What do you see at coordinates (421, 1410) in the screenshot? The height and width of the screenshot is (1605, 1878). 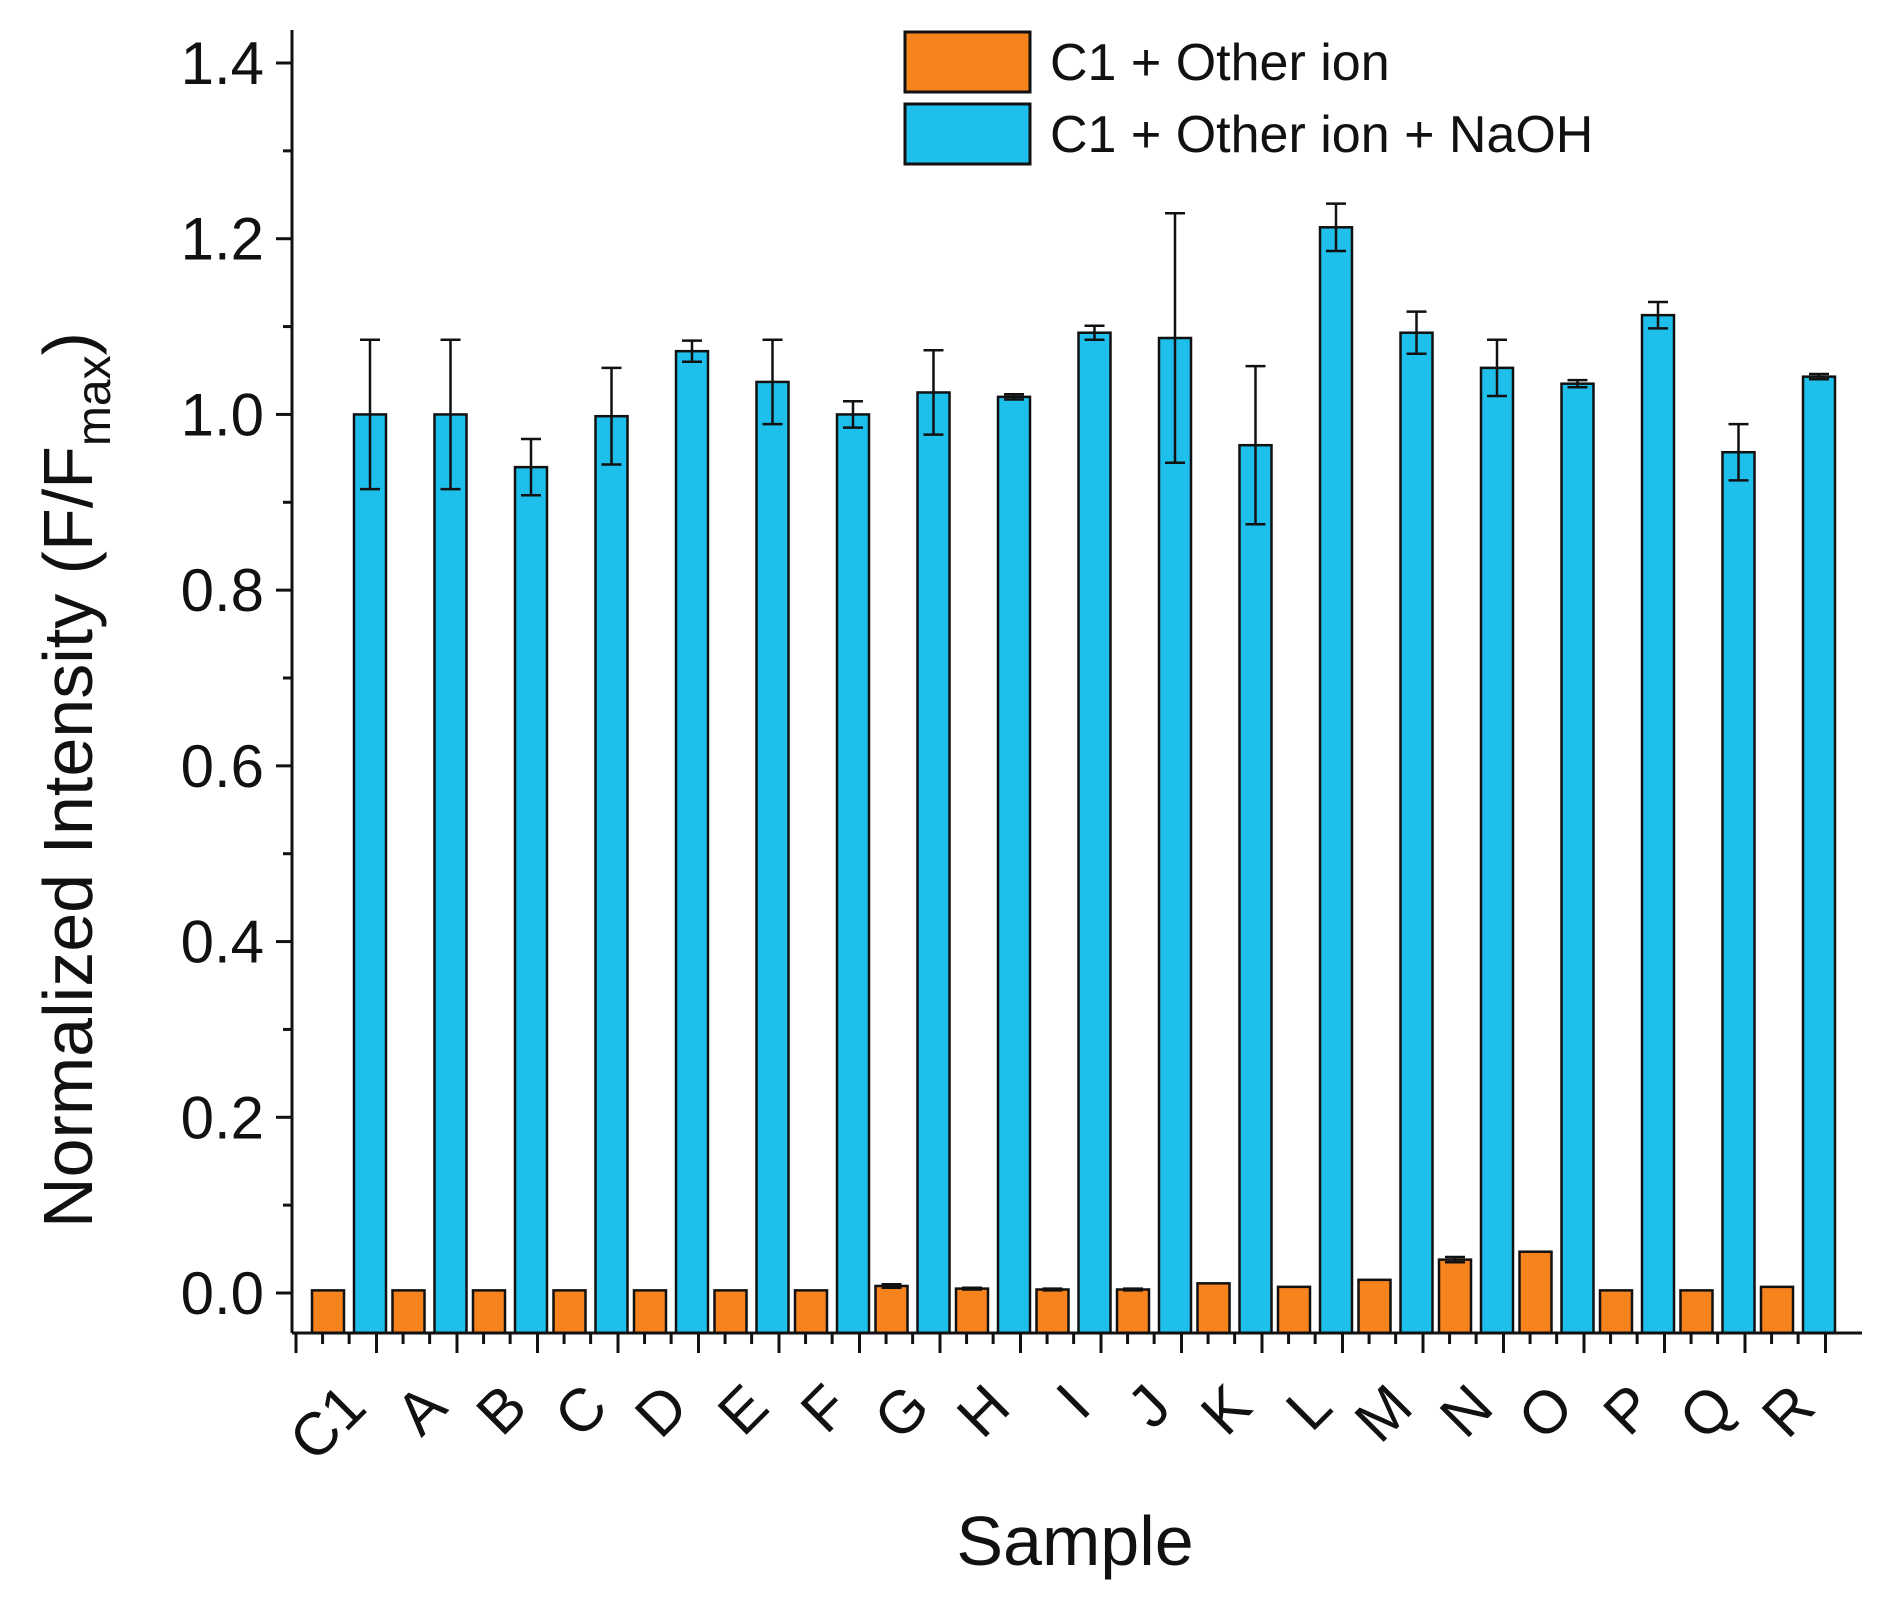 I see `x-tick-label: A` at bounding box center [421, 1410].